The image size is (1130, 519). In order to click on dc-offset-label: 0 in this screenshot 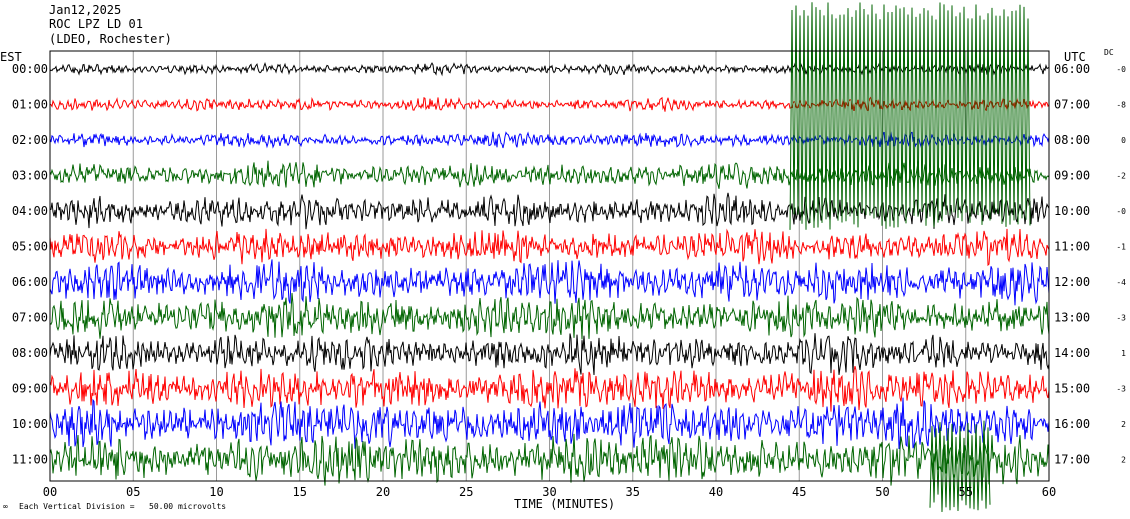, I will do `click(1123, 140)`.